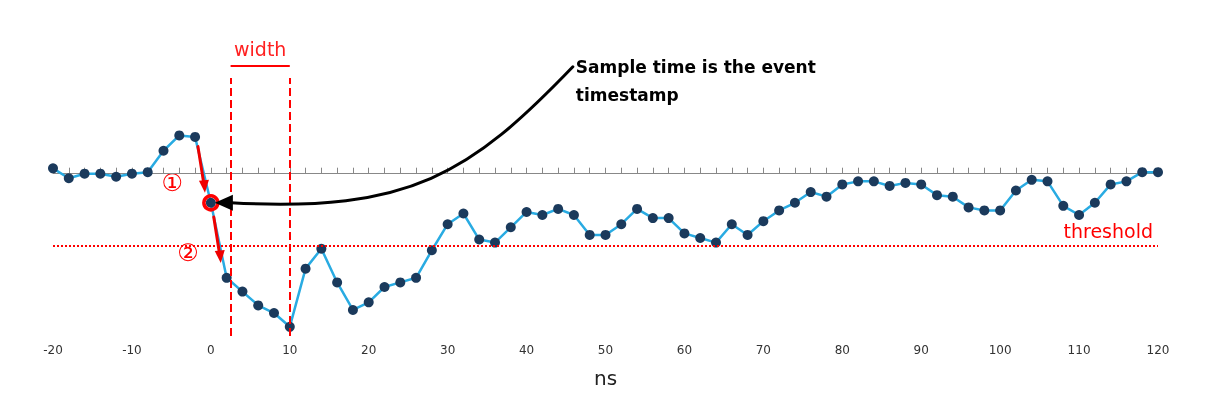 Image resolution: width=1213 pixels, height=405 pixels. Describe the element at coordinates (842, 350) in the screenshot. I see `x-tick-label: 80` at that location.